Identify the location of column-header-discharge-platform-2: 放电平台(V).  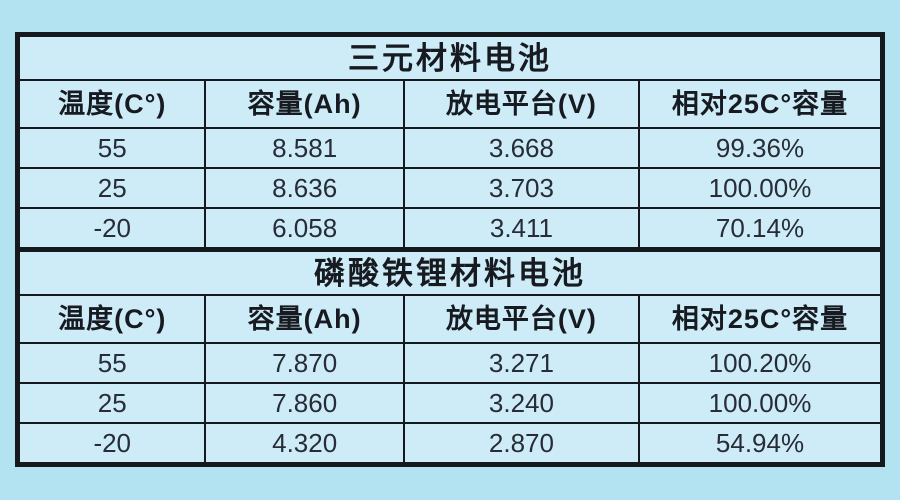
(521, 319).